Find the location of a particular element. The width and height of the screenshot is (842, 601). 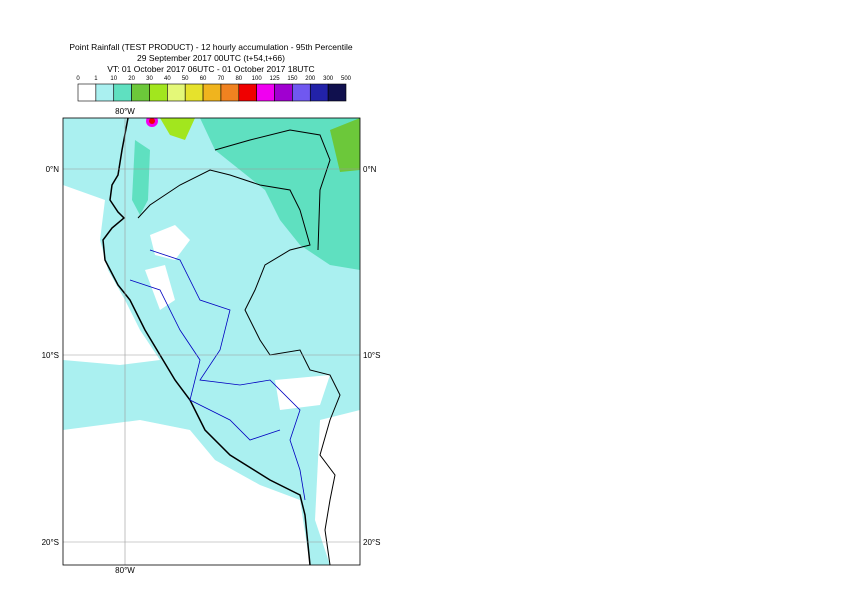

colorbar-label: 125 is located at coordinates (275, 79).